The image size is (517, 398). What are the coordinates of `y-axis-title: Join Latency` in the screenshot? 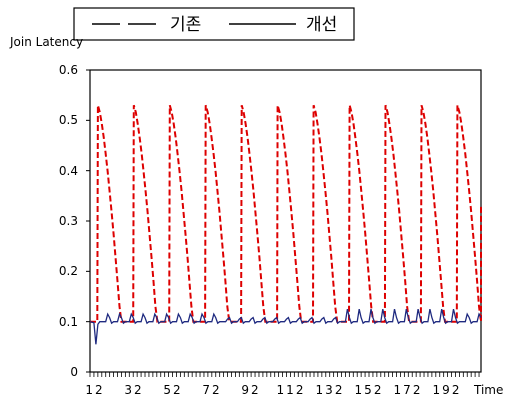 It's located at (46, 42).